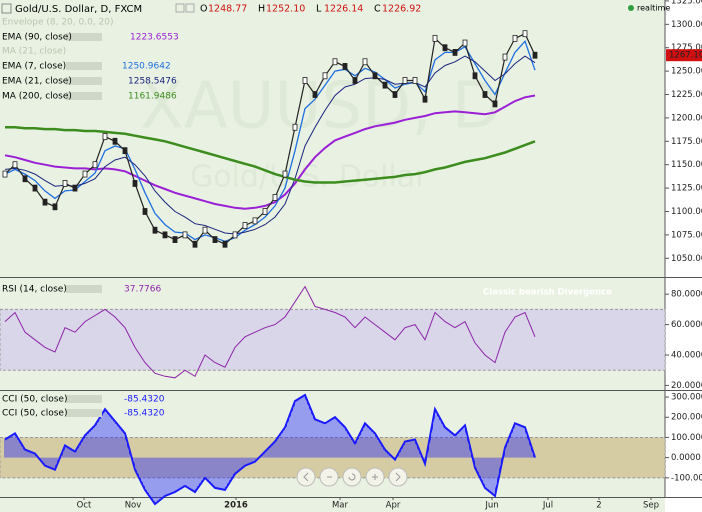  Describe the element at coordinates (686, 478) in the screenshot. I see `y-tick-label: -100.0000` at that location.